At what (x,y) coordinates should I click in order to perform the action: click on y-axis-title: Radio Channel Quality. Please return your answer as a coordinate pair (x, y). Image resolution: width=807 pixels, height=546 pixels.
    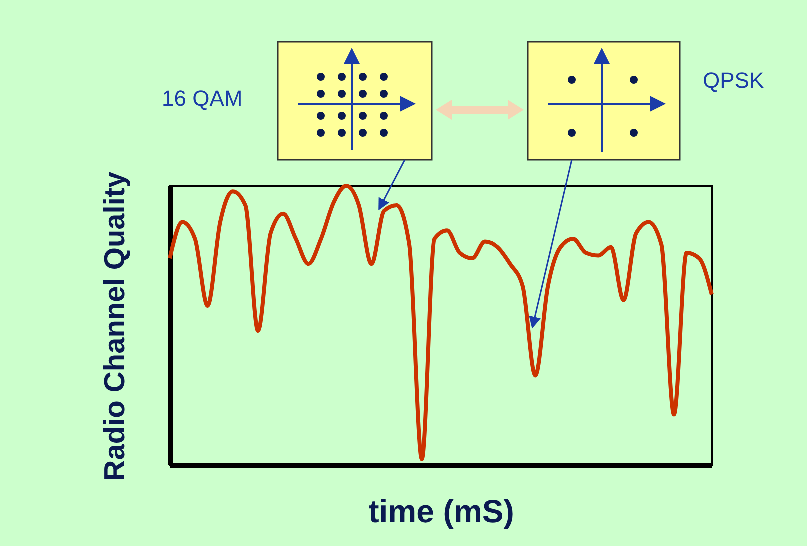
    Looking at the image, I should click on (116, 327).